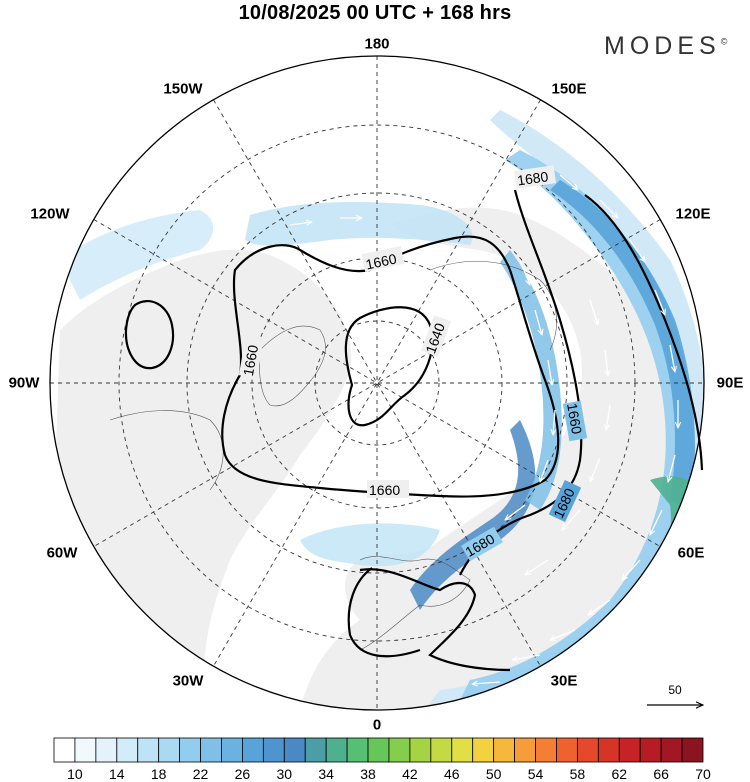  I want to click on colorbar-tick-label: 62, so click(619, 774).